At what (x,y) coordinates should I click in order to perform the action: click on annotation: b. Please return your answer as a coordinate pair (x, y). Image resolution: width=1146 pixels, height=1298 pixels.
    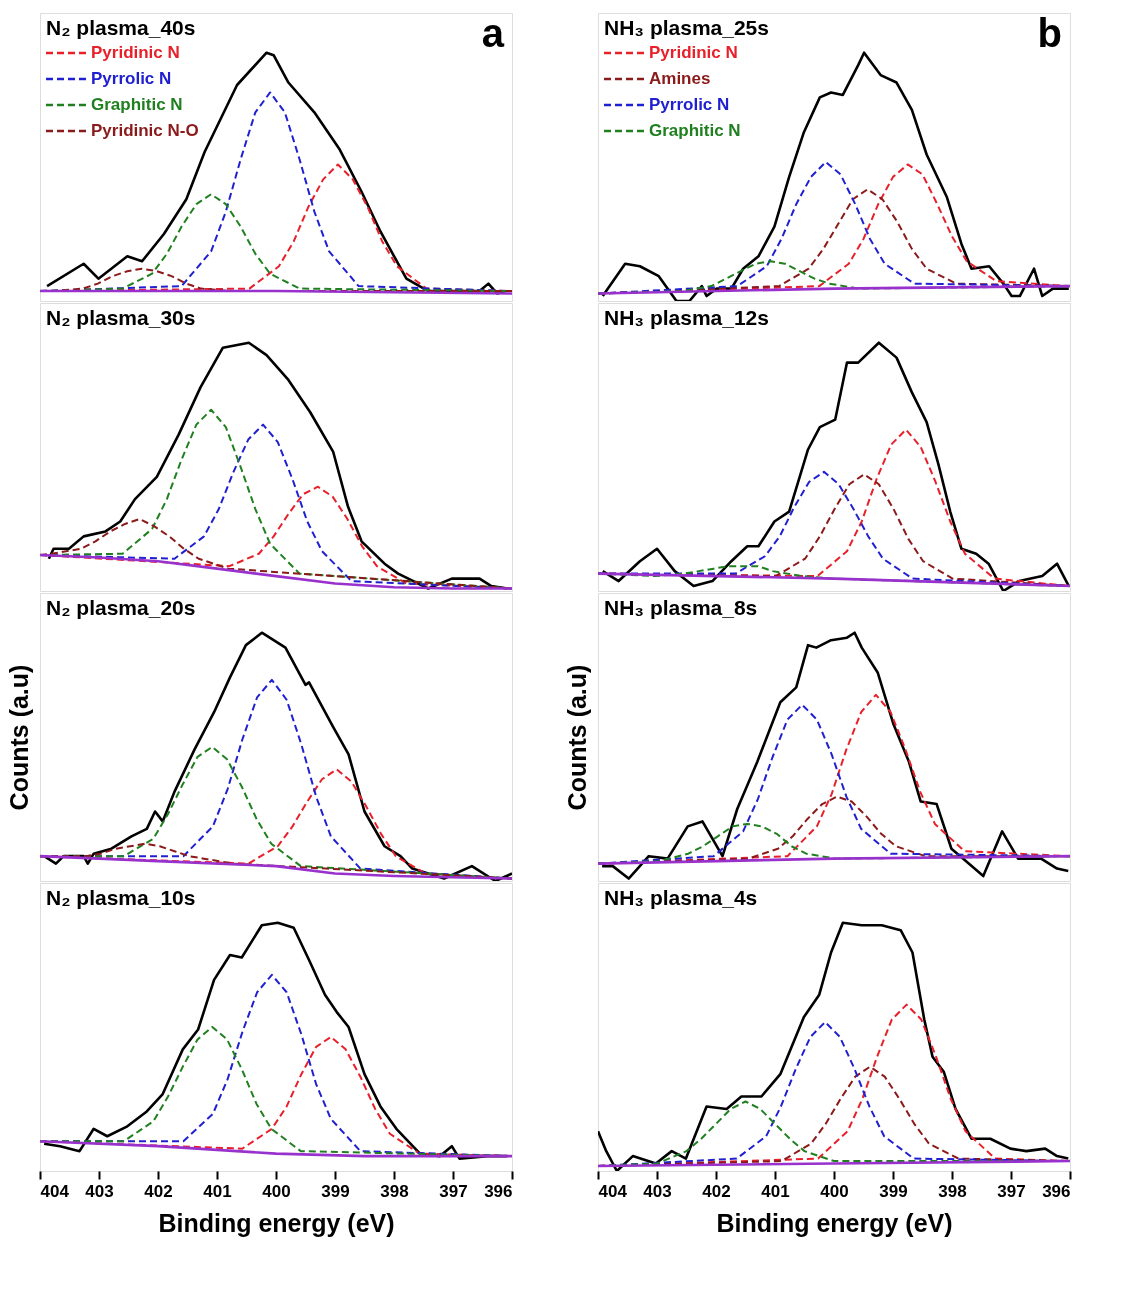
    Looking at the image, I should click on (1049, 33).